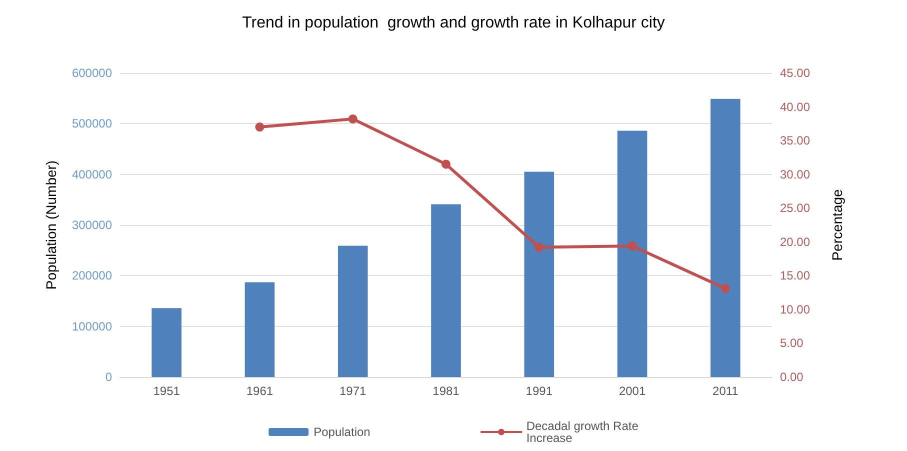 The width and height of the screenshot is (907, 451). I want to click on y2-tick-label: 45.00, so click(795, 73).